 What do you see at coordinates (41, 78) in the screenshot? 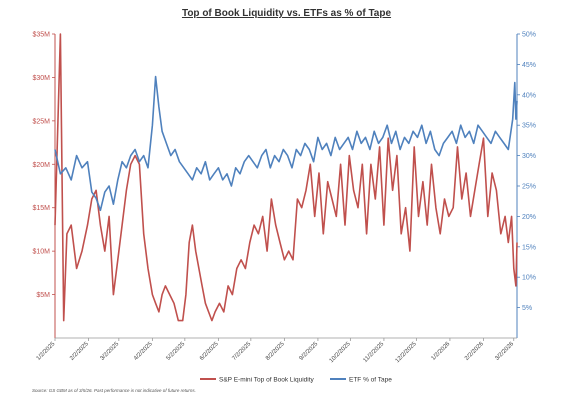
I see `left-tick-label: $30M` at bounding box center [41, 78].